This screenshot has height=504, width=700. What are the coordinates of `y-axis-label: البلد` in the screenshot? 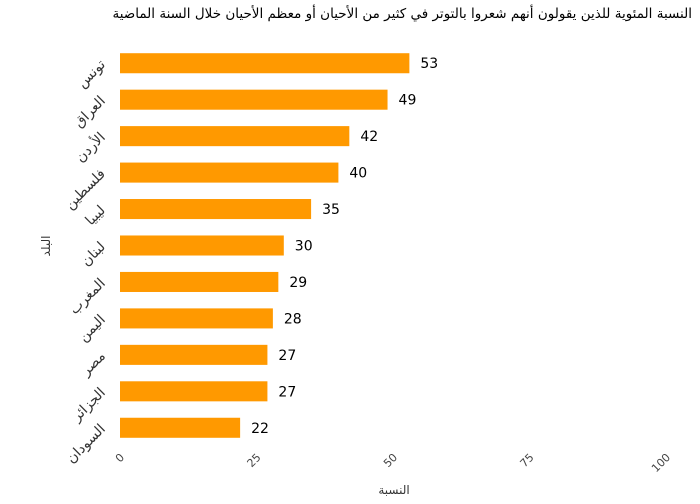 It's located at (46, 246).